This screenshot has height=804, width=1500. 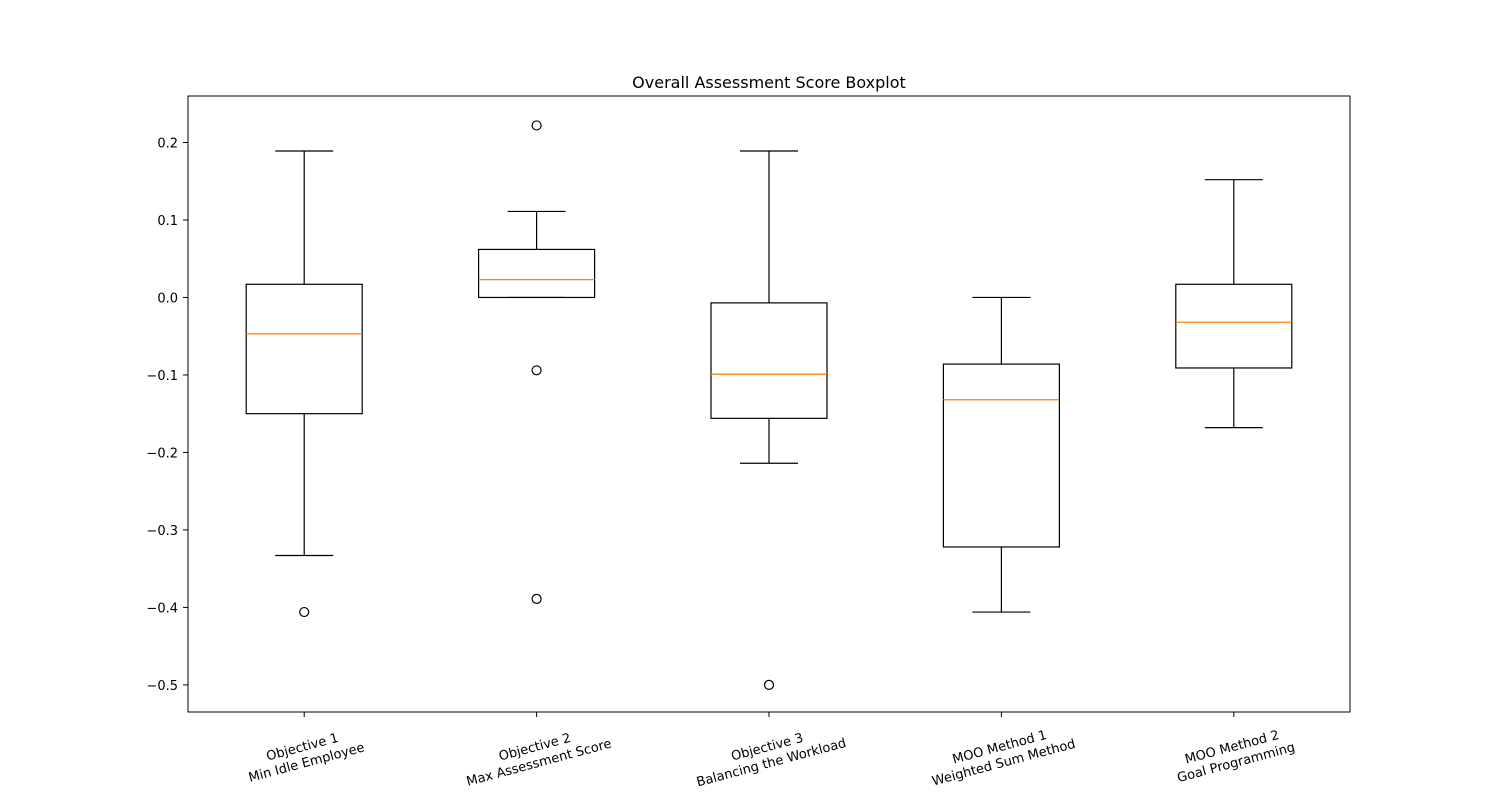 I want to click on y-tick-label: −0.5, so click(x=162, y=686).